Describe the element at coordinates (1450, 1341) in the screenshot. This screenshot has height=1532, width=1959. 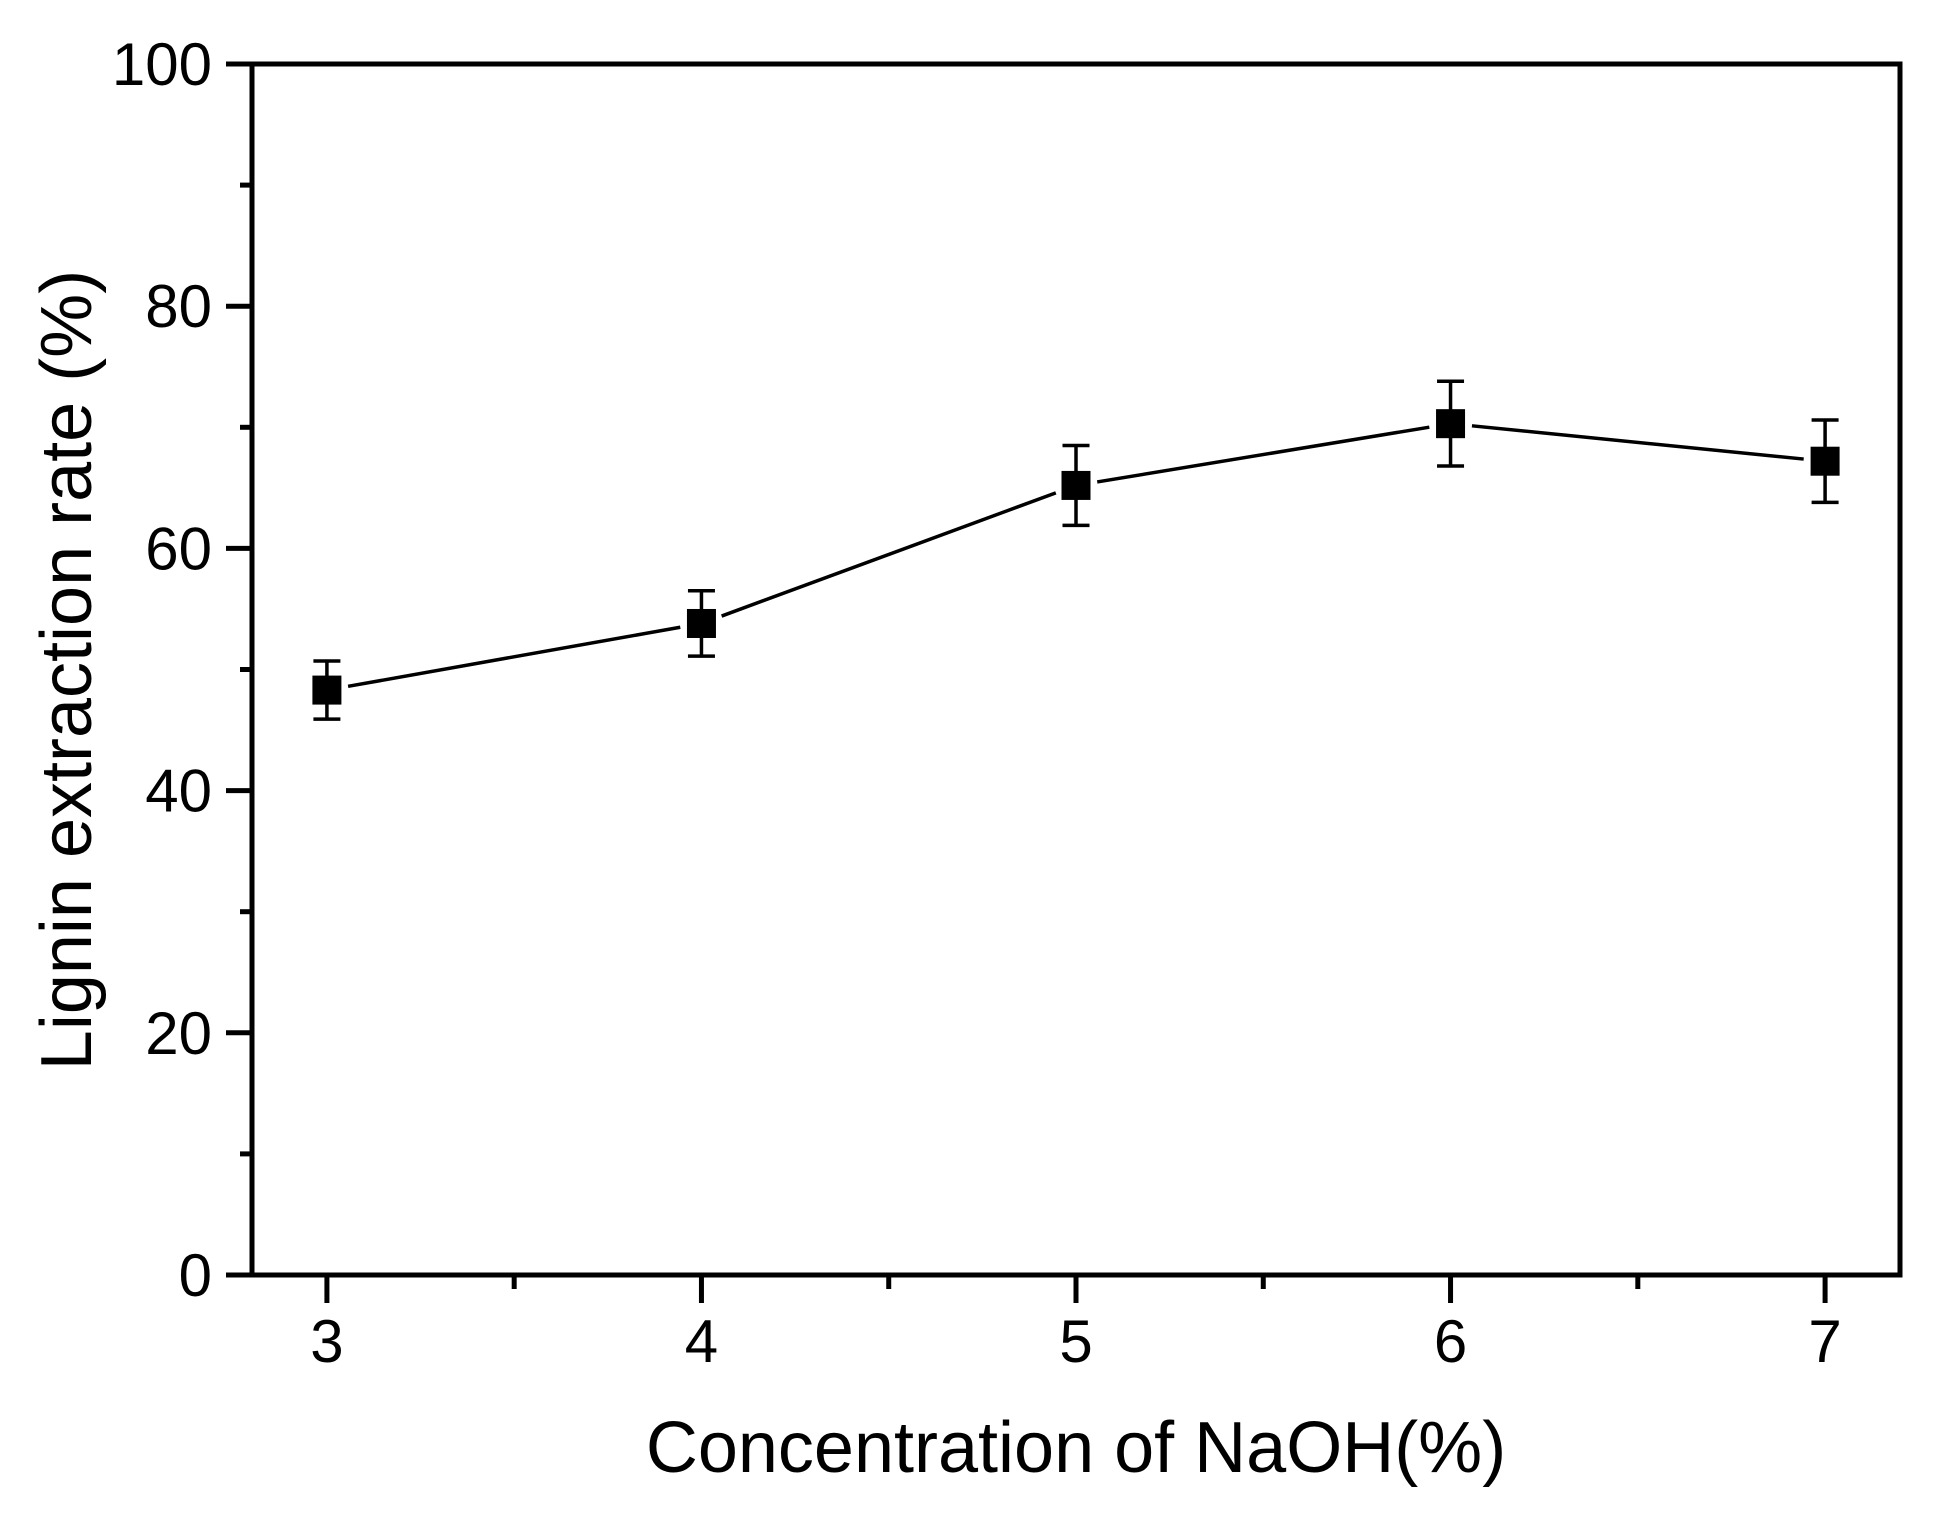
I see `x-tick-label: 6` at that location.